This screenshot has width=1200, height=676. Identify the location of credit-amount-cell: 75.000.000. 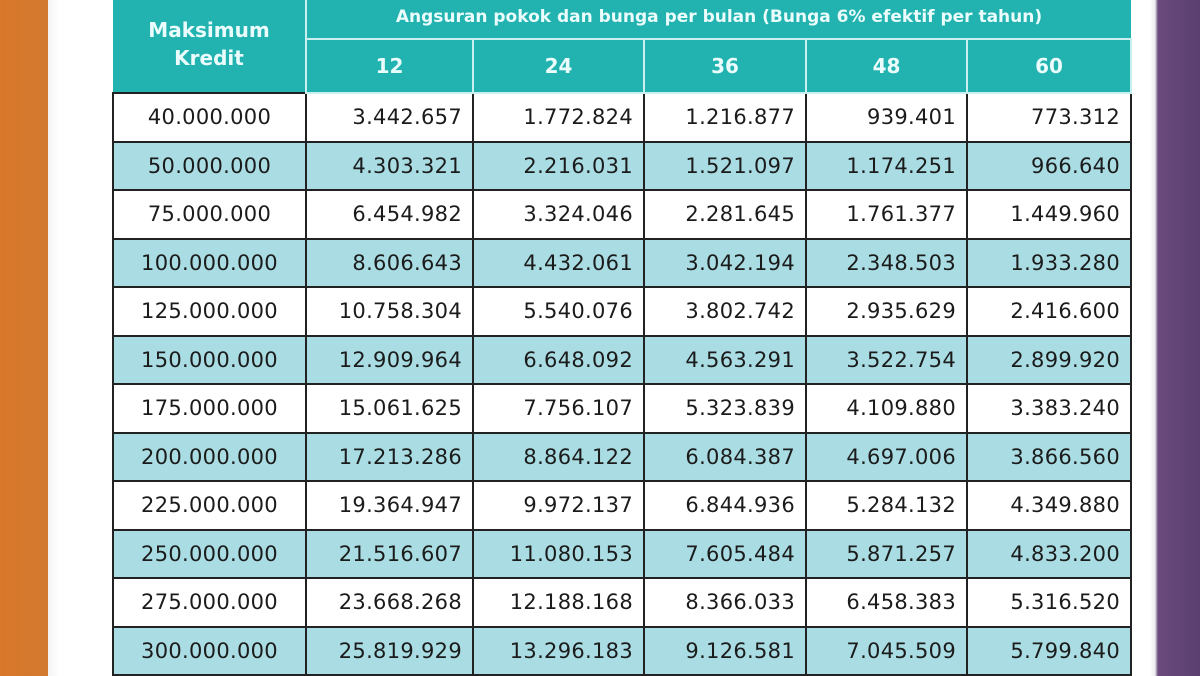
(209, 214).